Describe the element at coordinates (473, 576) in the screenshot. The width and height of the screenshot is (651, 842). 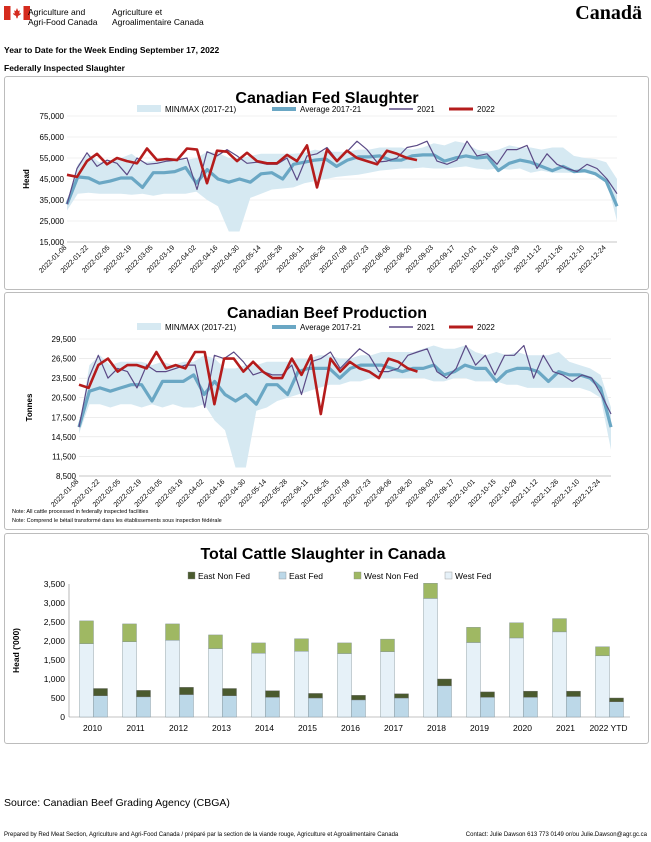
I see `legend-label-3: West Fed` at that location.